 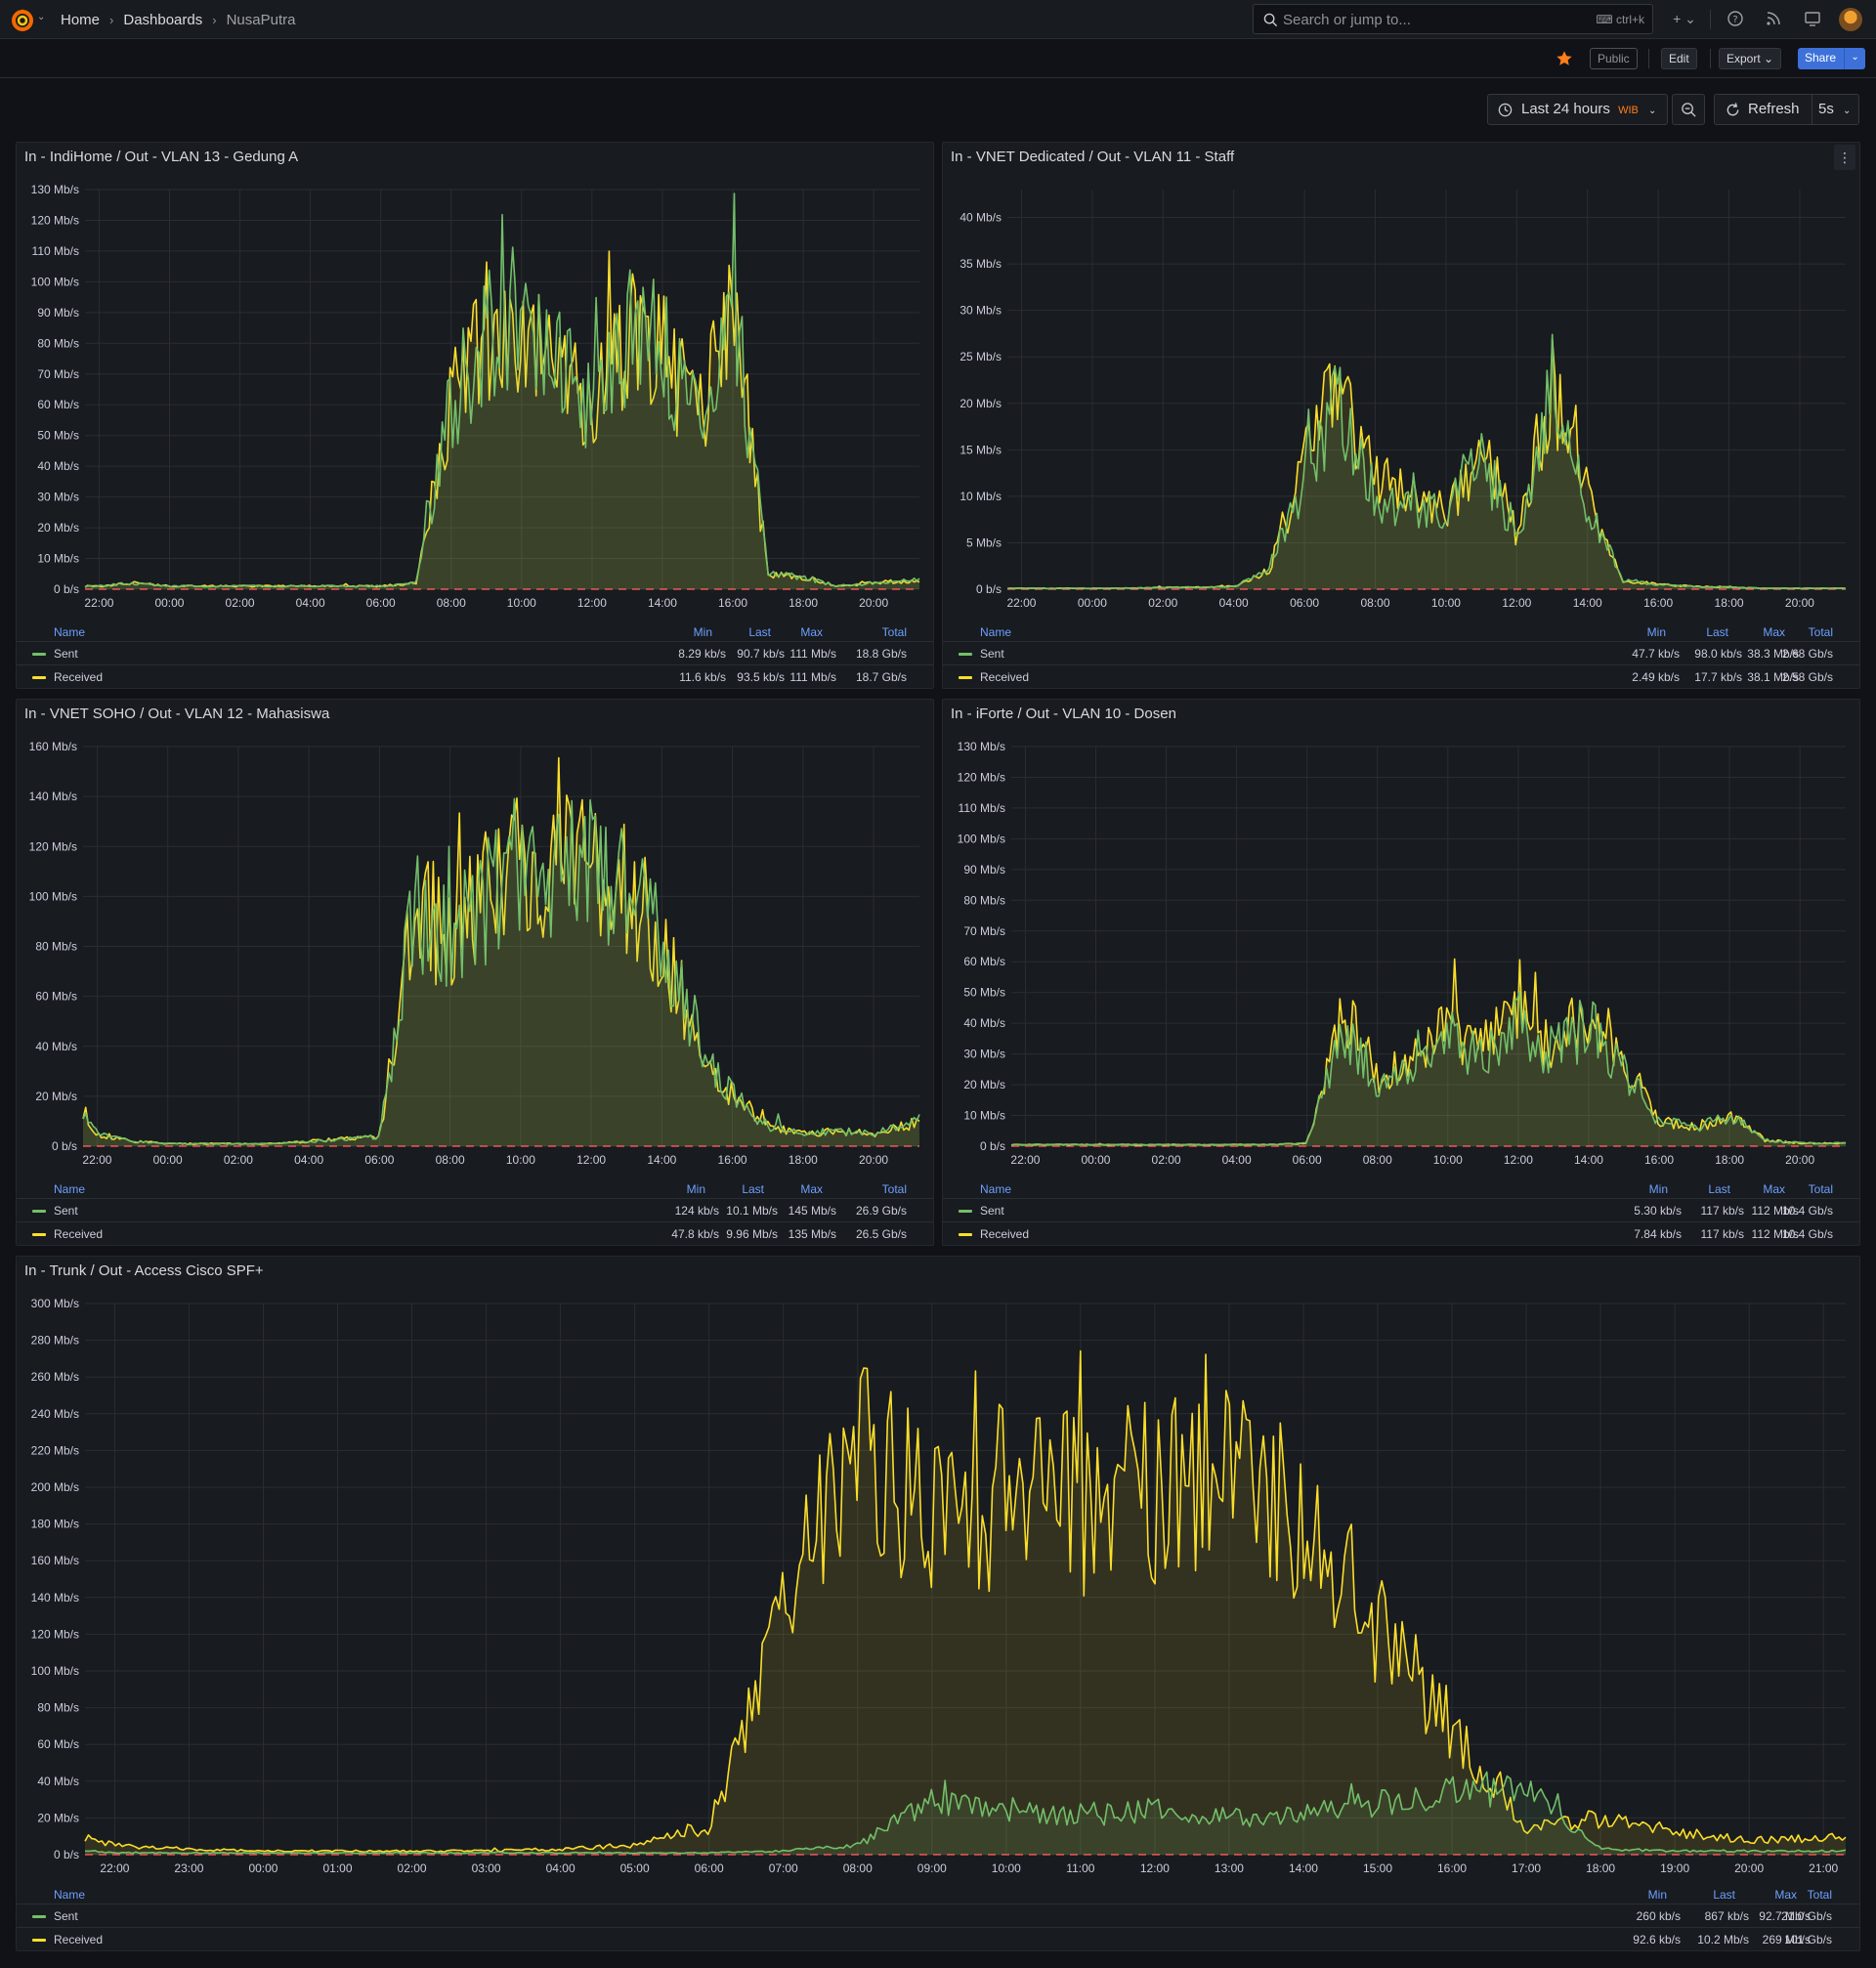 What do you see at coordinates (1401, 652) in the screenshot?
I see `legend-row: Sent 47.7 kb/s 98.0 kb/s 38.3 Mb/s 2.68 Gb/s` at bounding box center [1401, 652].